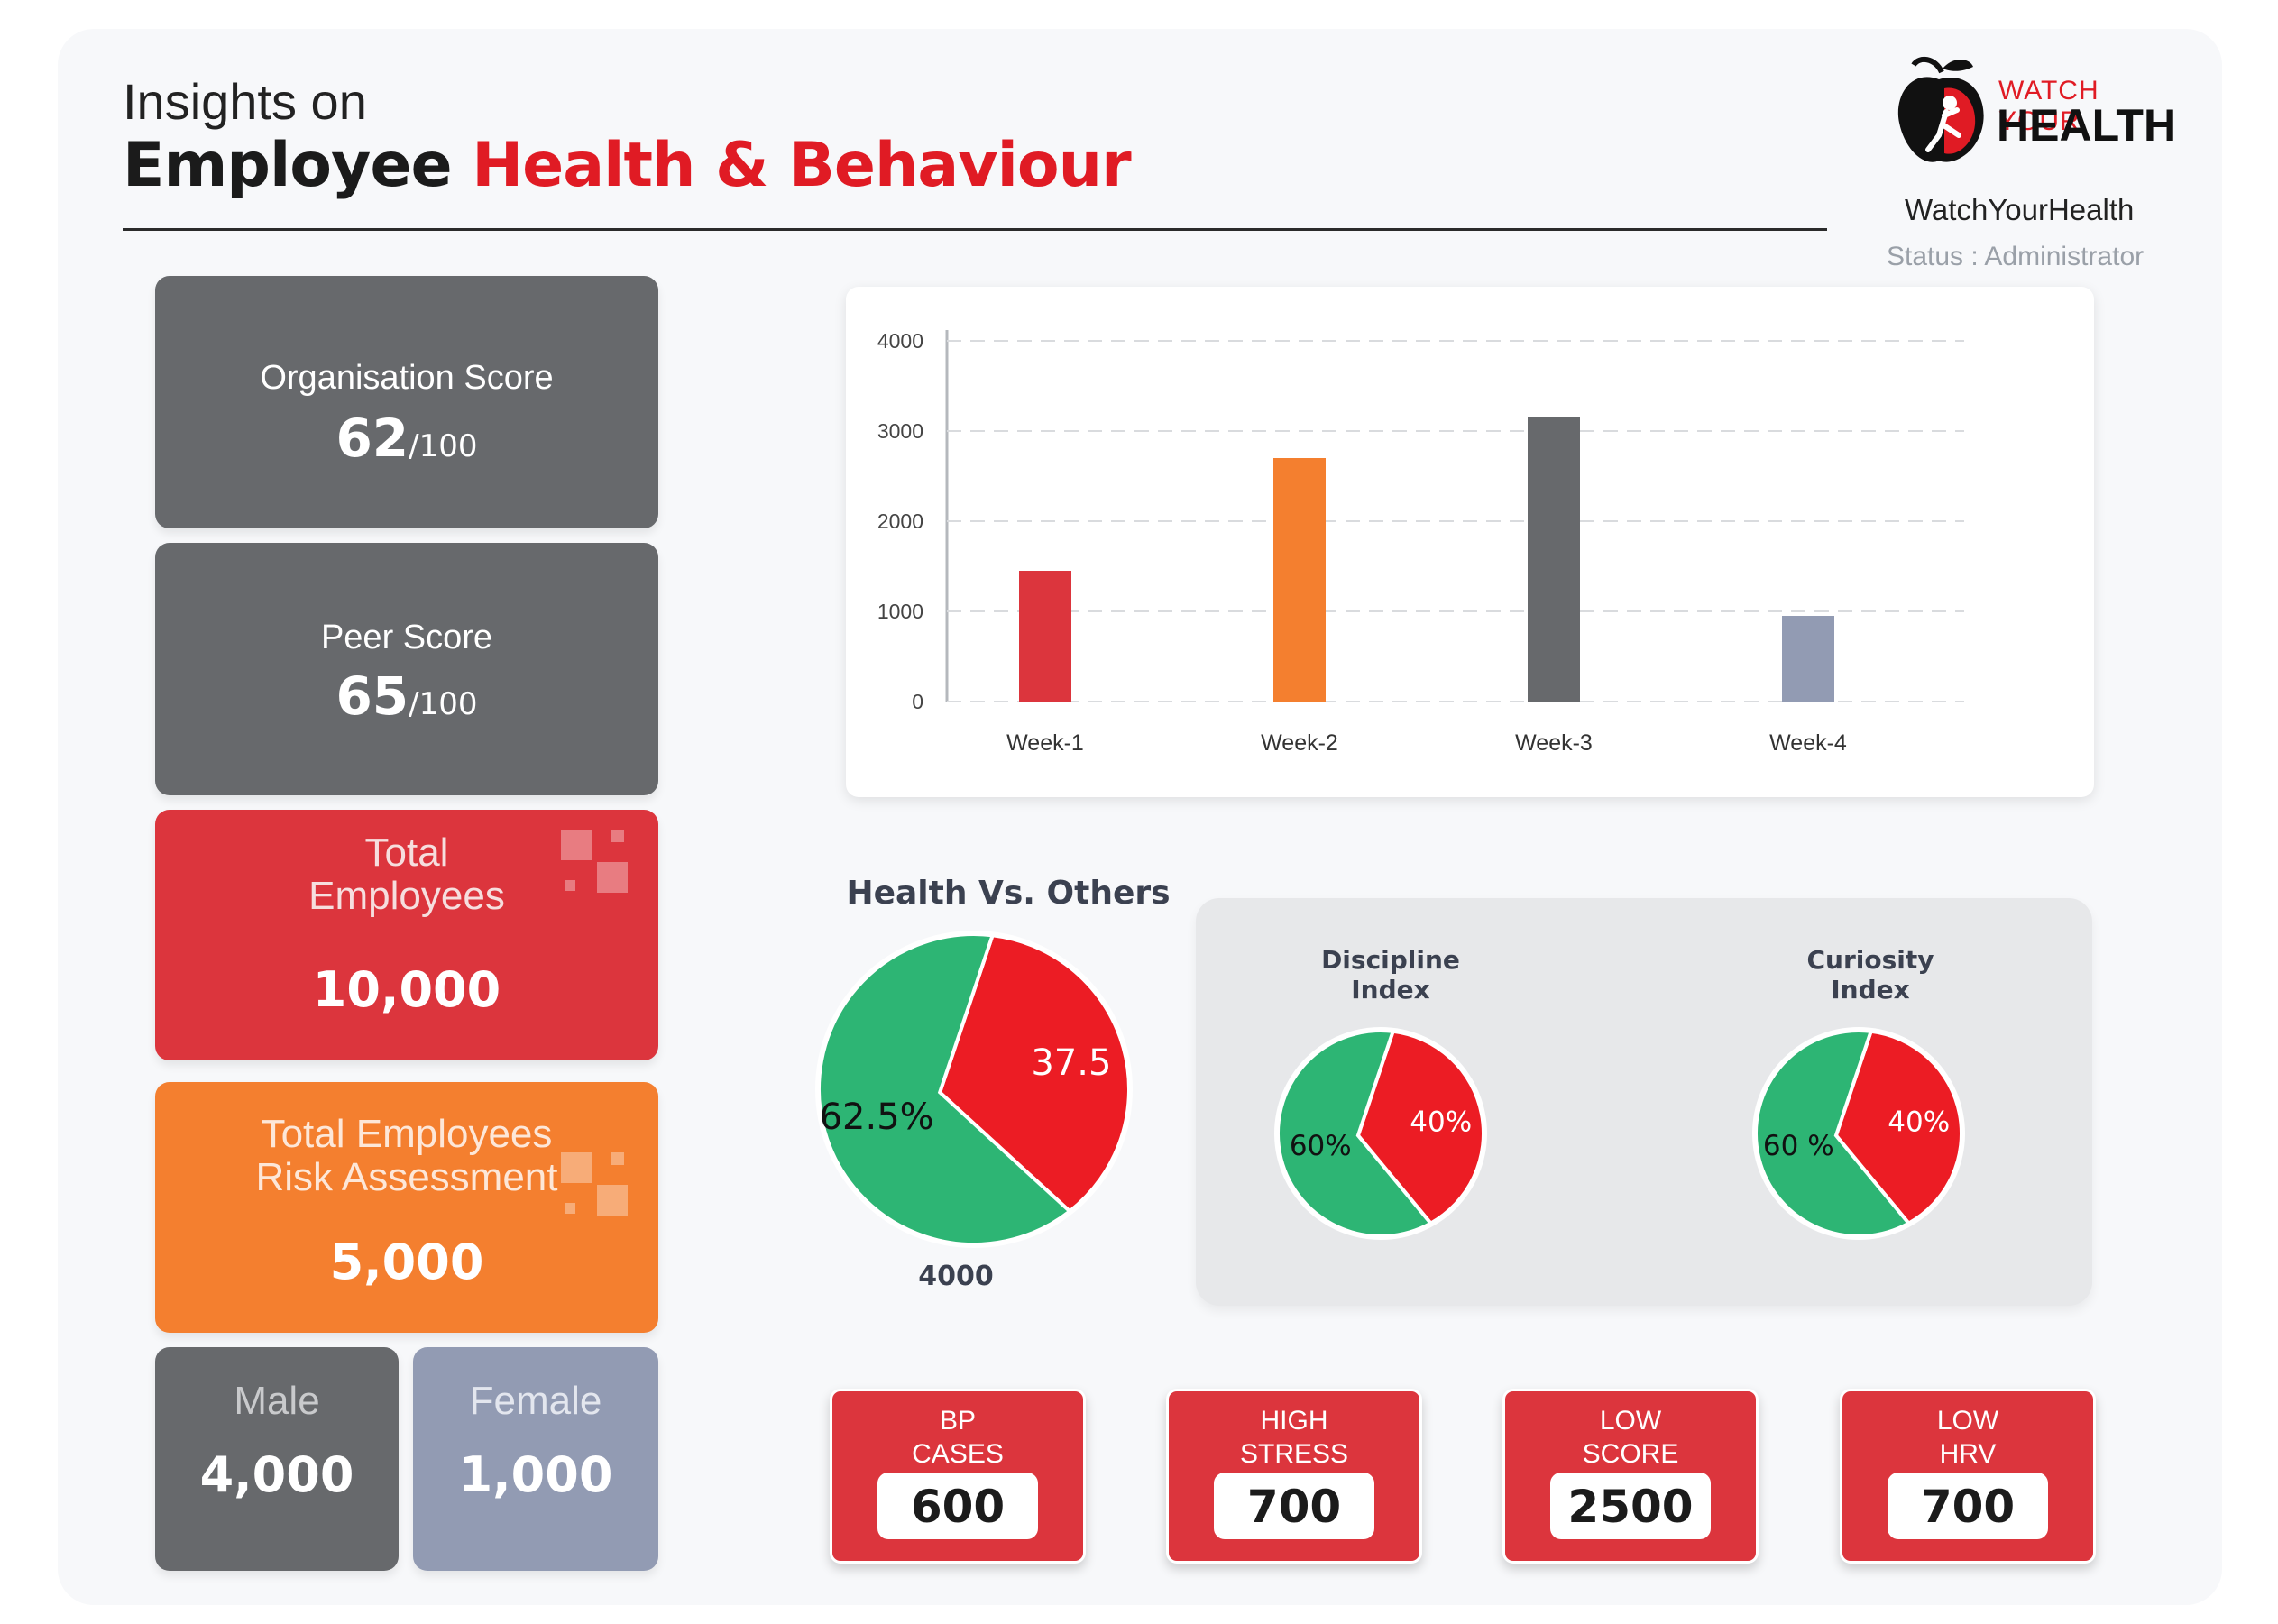 Image resolution: width=2278 pixels, height=1624 pixels. I want to click on y-tick-label: 4000, so click(900, 341).